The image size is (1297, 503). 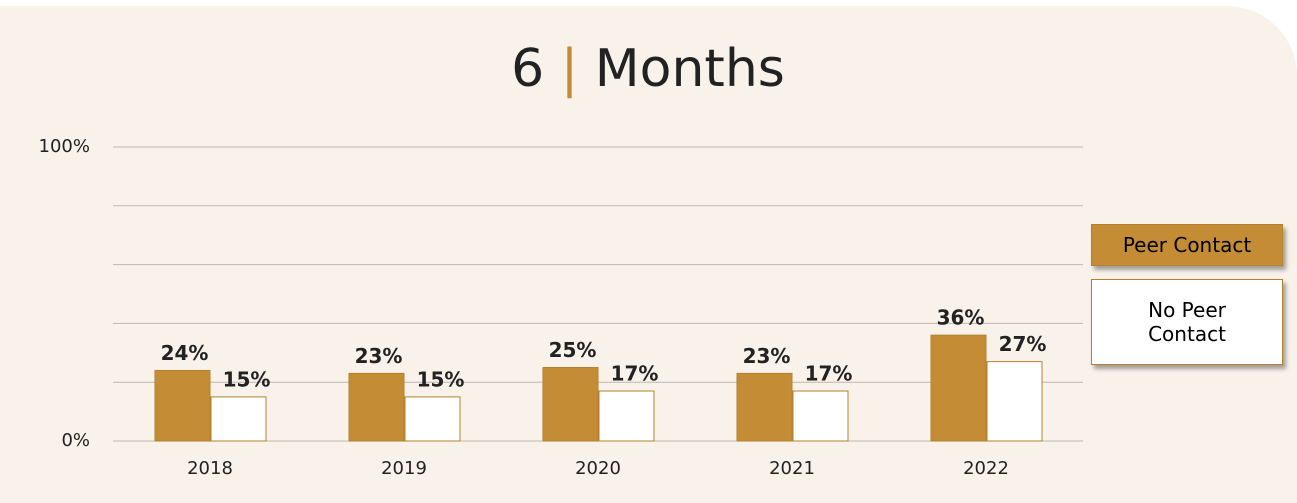 I want to click on legend-item: Peer Contact, so click(x=1187, y=245).